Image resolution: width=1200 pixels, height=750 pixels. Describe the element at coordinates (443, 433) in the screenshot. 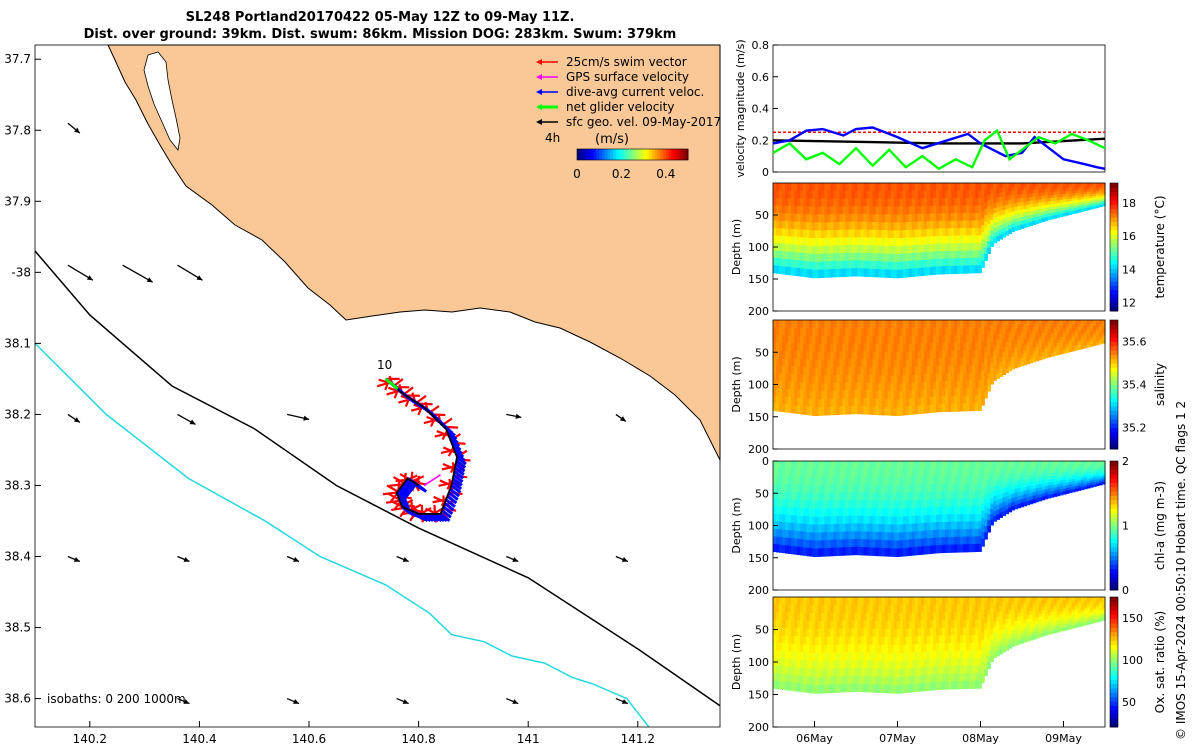

I see `swim-vector-mark` at that location.